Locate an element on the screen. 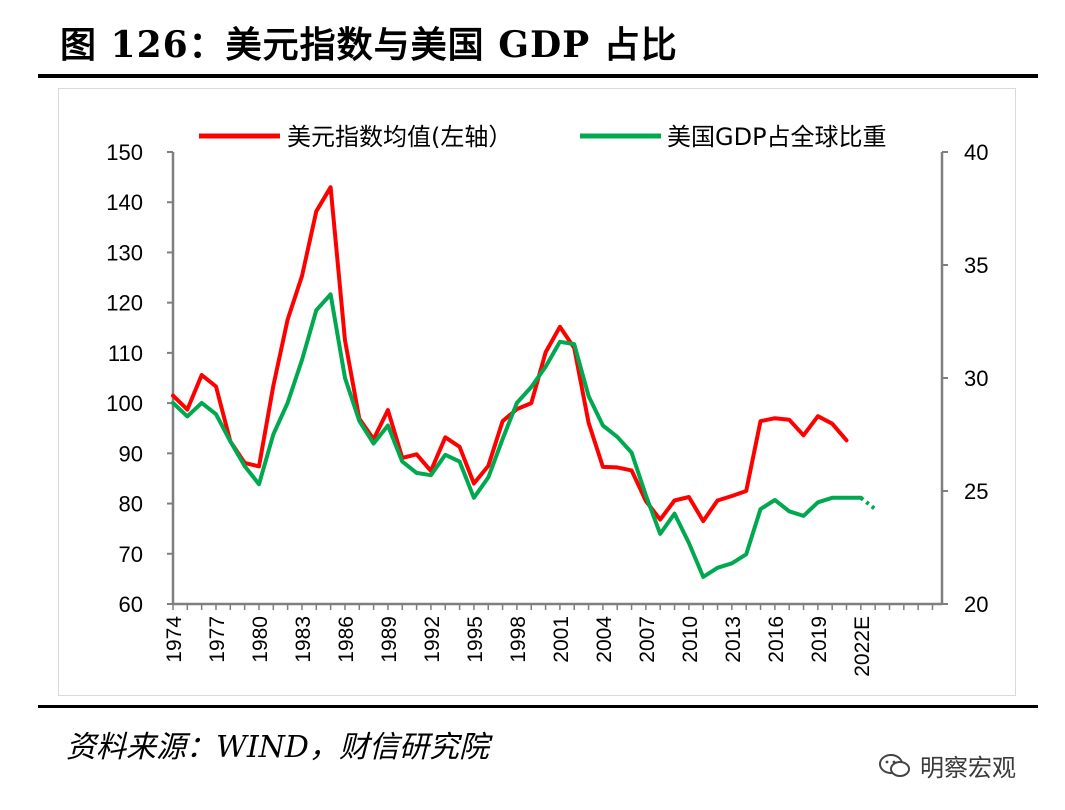 This screenshot has width=1065, height=810. x-tick-label: 2010 is located at coordinates (690, 639).